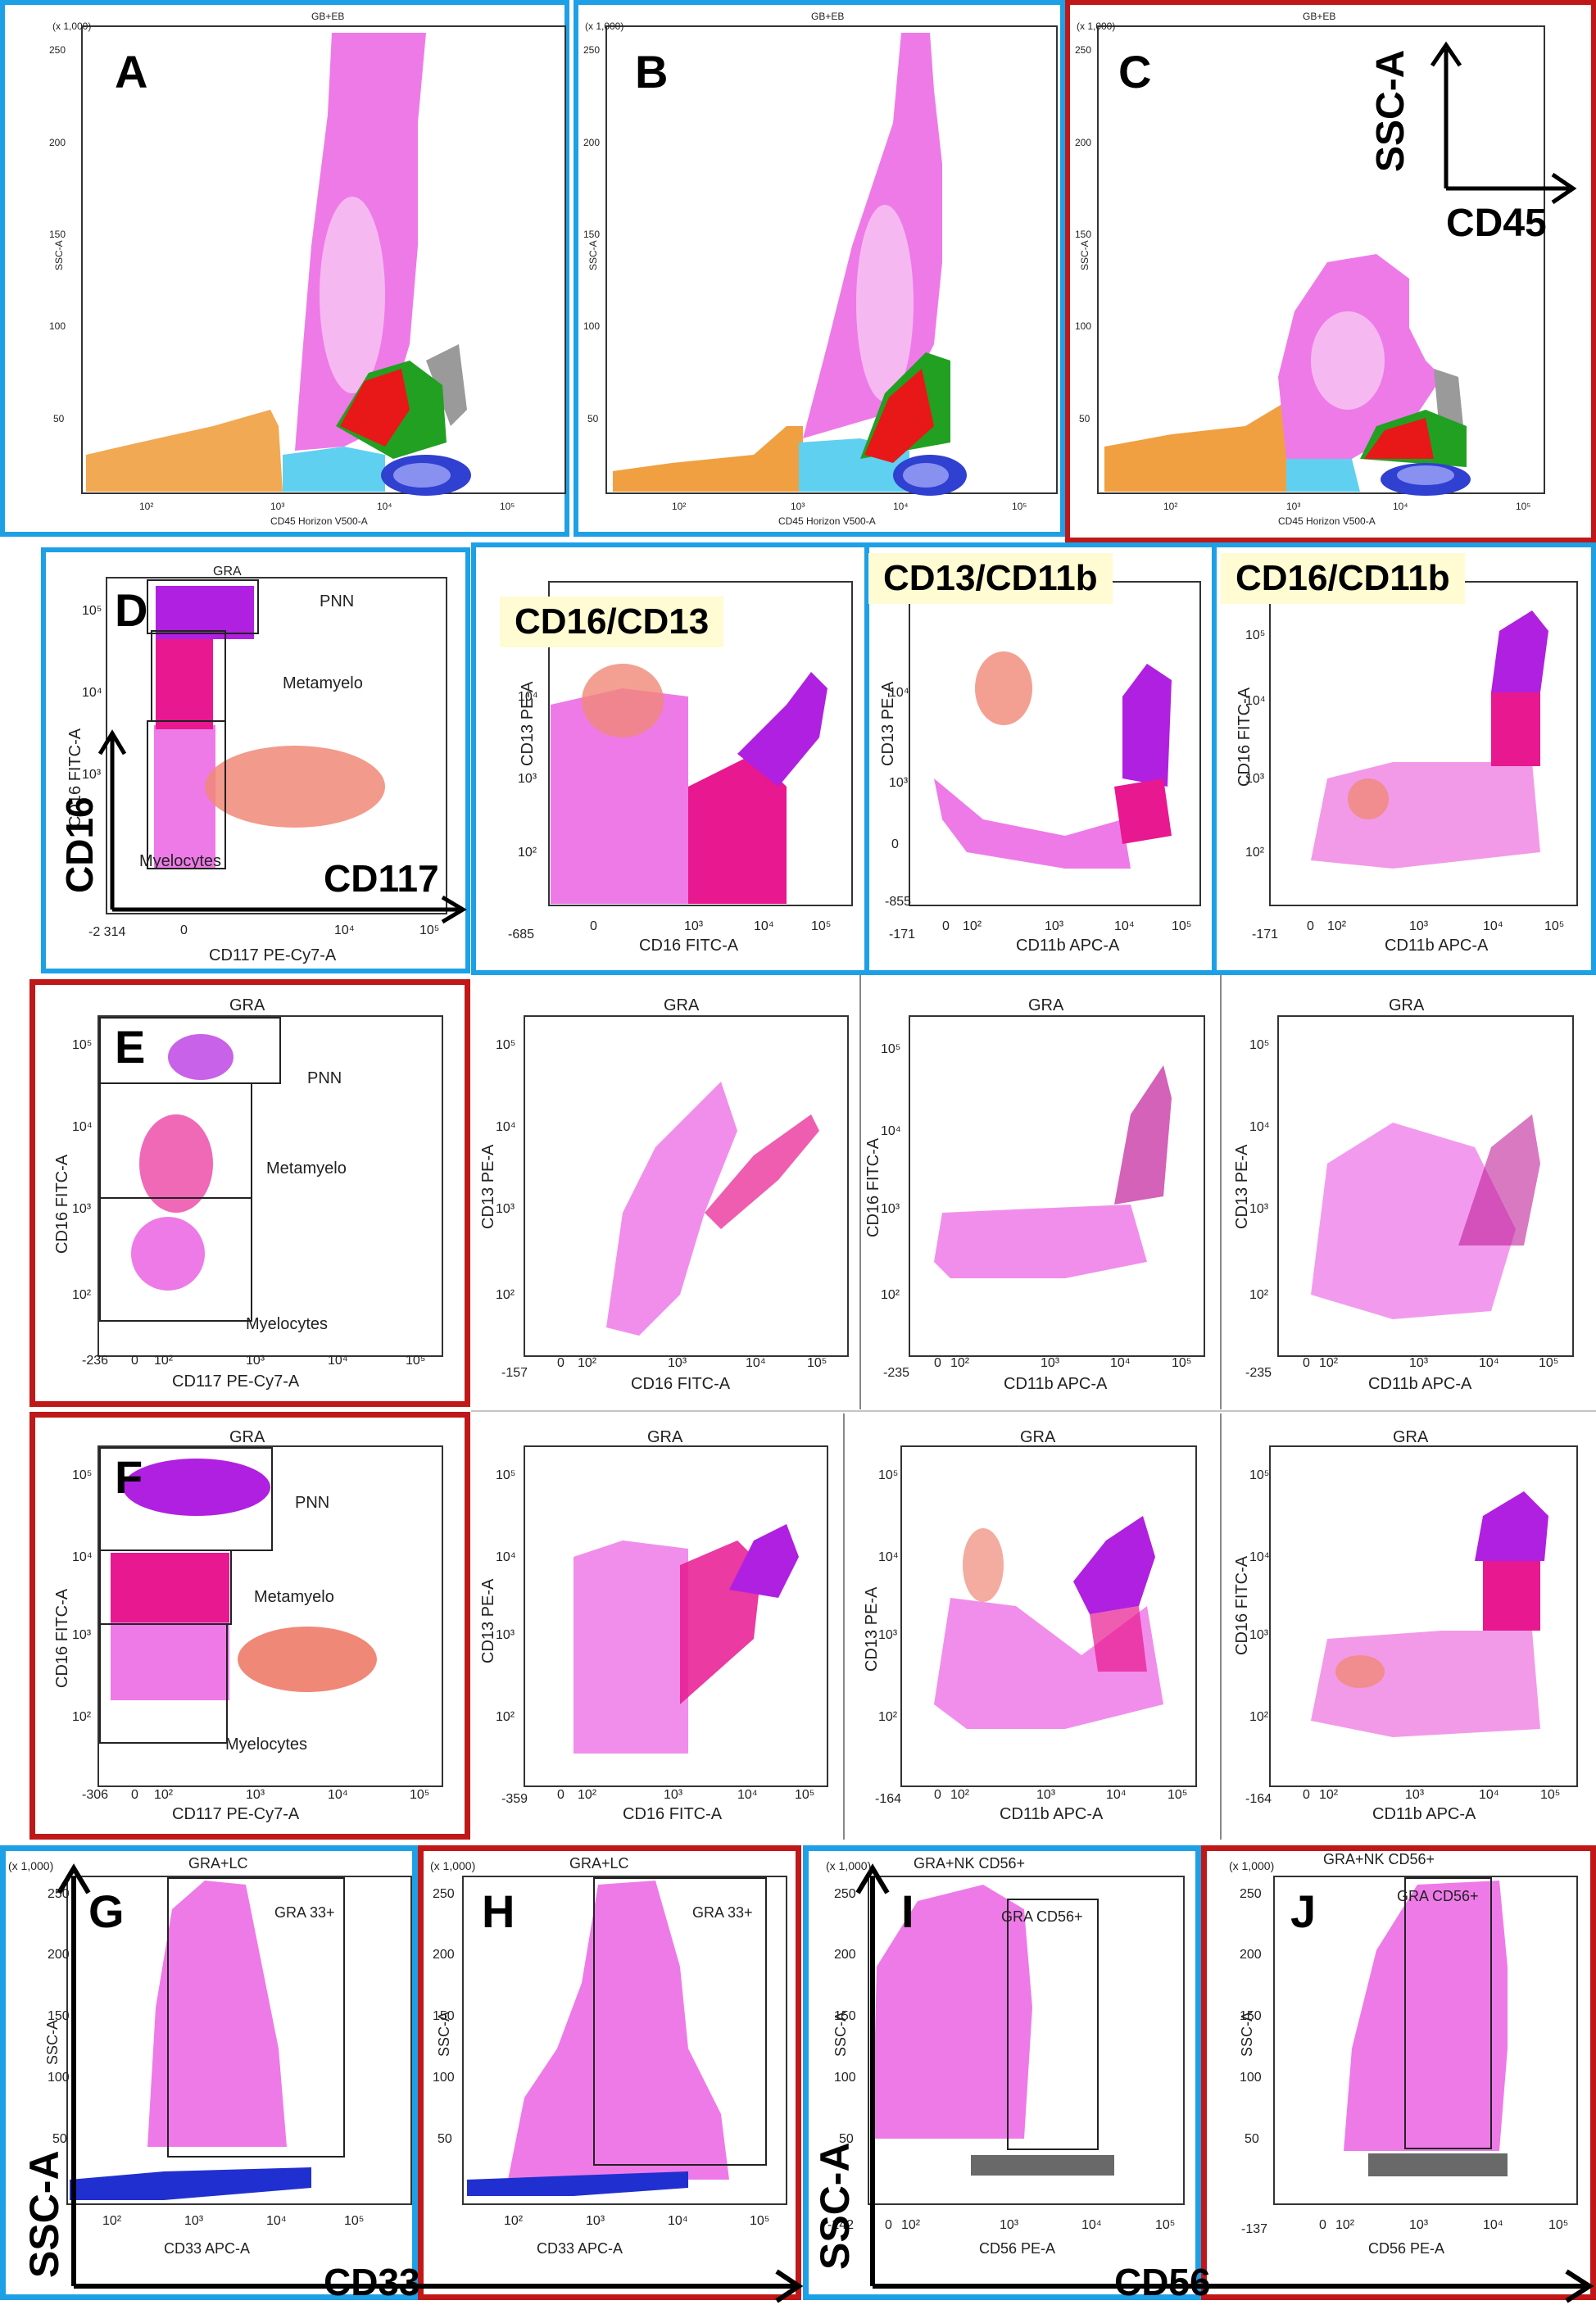 The width and height of the screenshot is (1596, 2305). I want to click on panel-e-gate-myelocytes, so click(175, 1259).